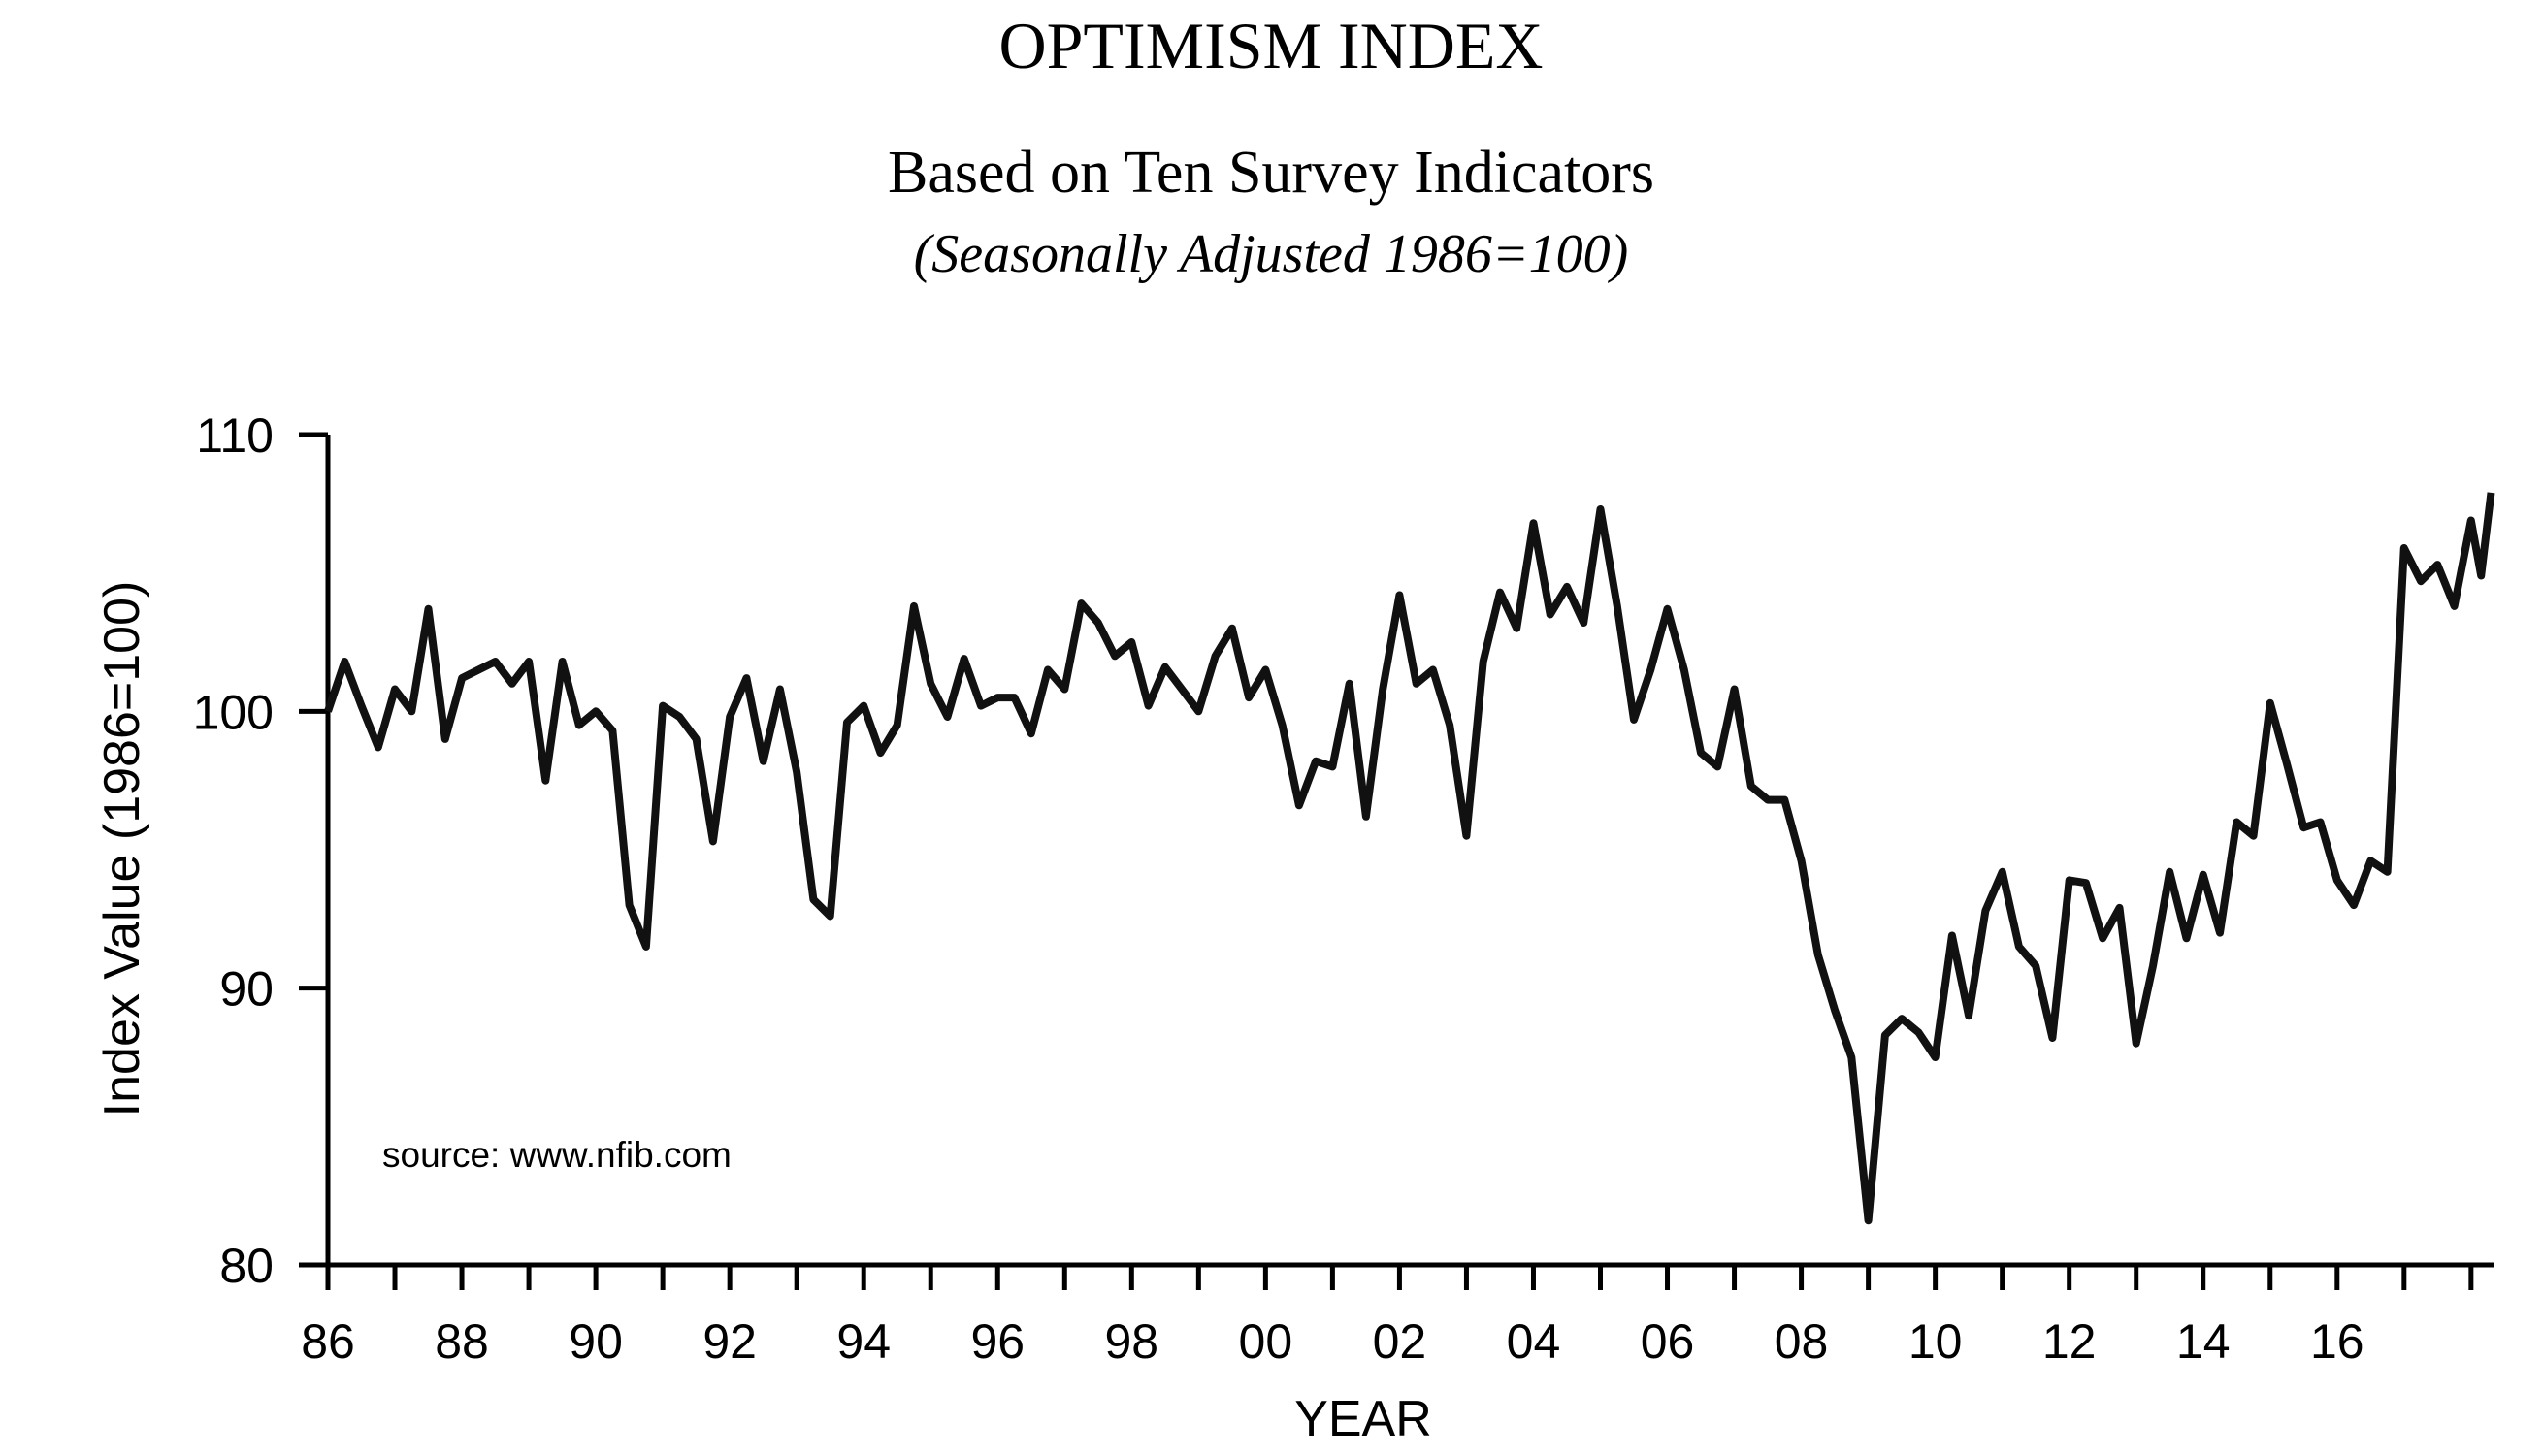 The height and width of the screenshot is (1456, 2543). Describe the element at coordinates (863, 1341) in the screenshot. I see `x-tick-label: 94` at that location.